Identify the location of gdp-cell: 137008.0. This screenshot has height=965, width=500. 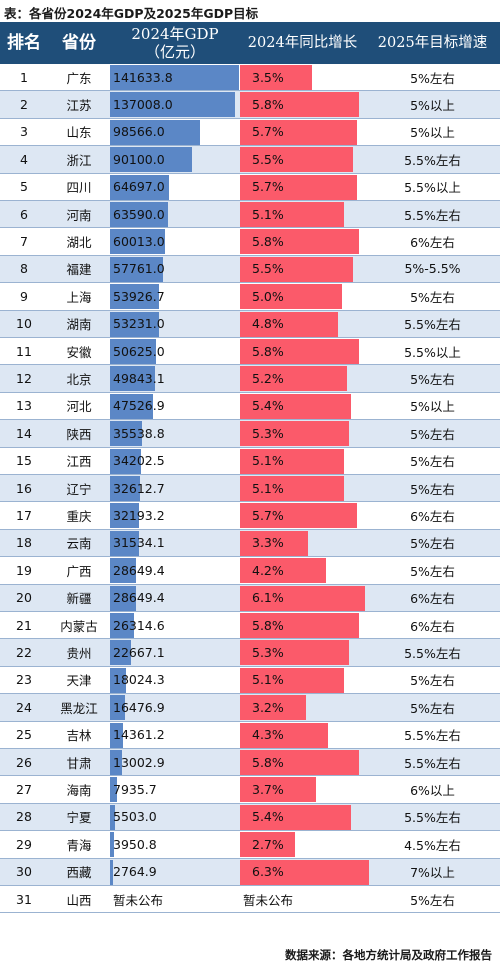
(175, 104).